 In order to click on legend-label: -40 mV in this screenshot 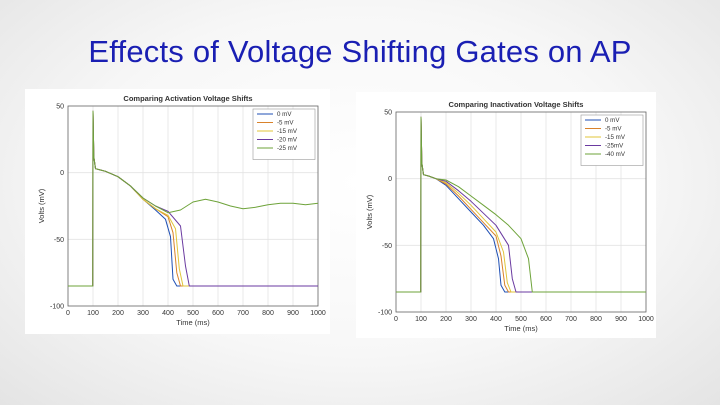, I will do `click(615, 154)`.